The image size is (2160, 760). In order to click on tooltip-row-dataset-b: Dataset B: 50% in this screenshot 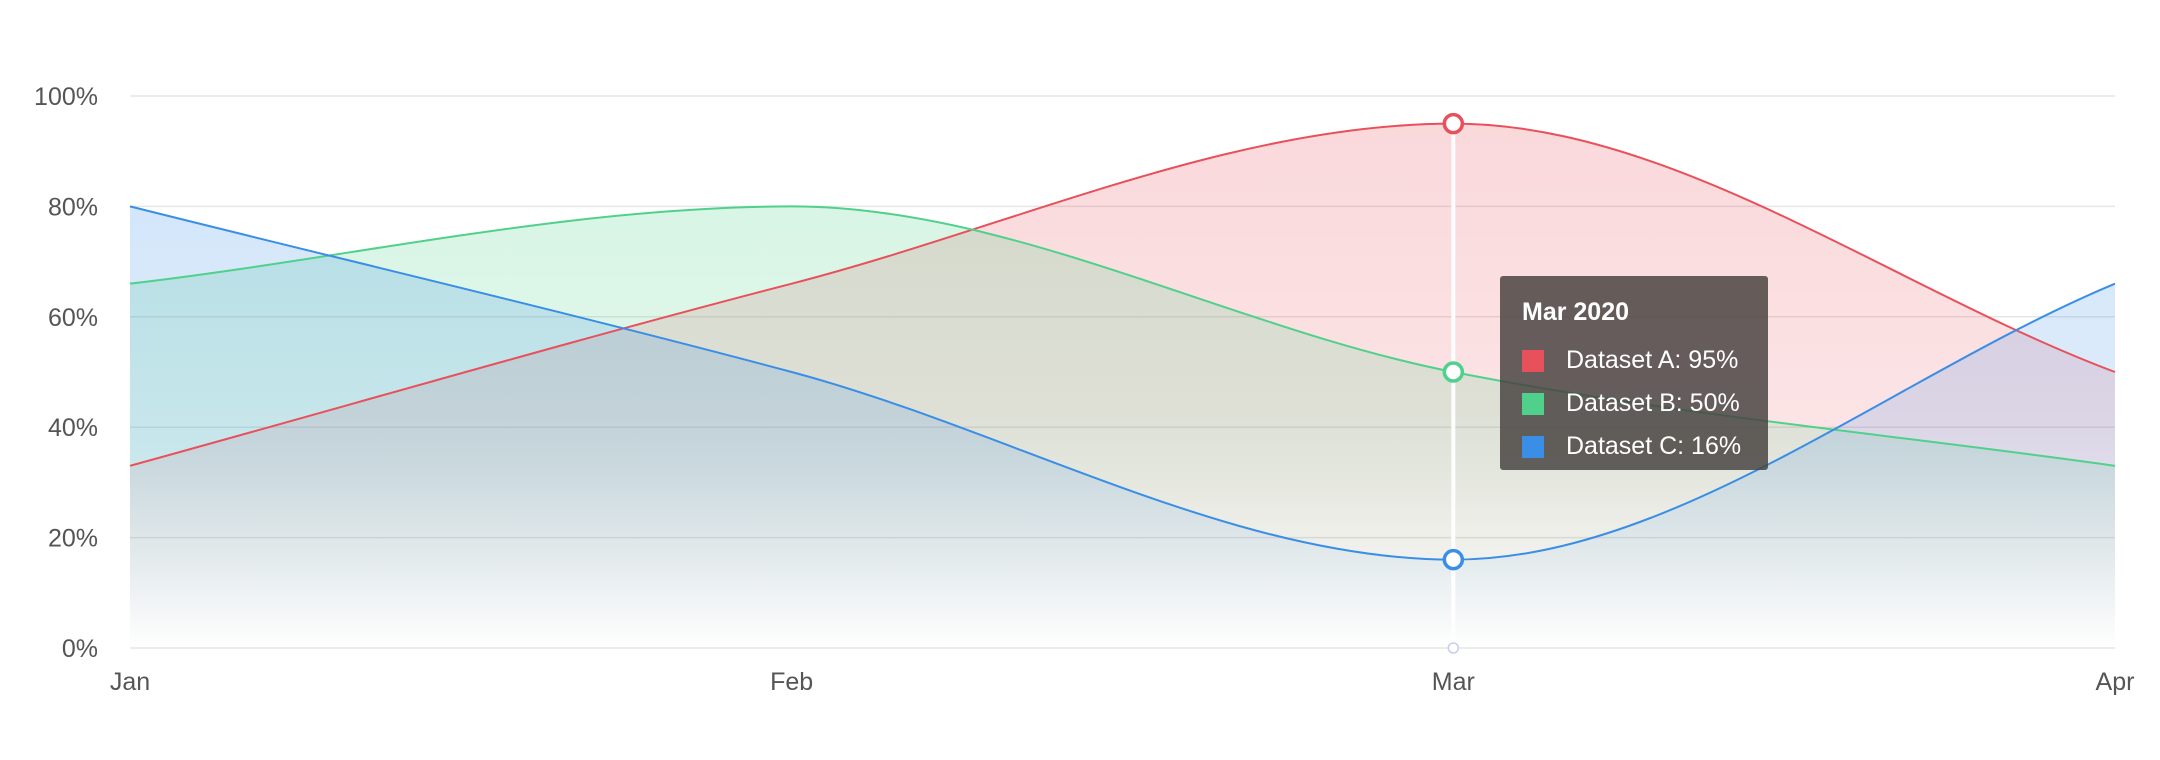, I will do `click(1634, 403)`.